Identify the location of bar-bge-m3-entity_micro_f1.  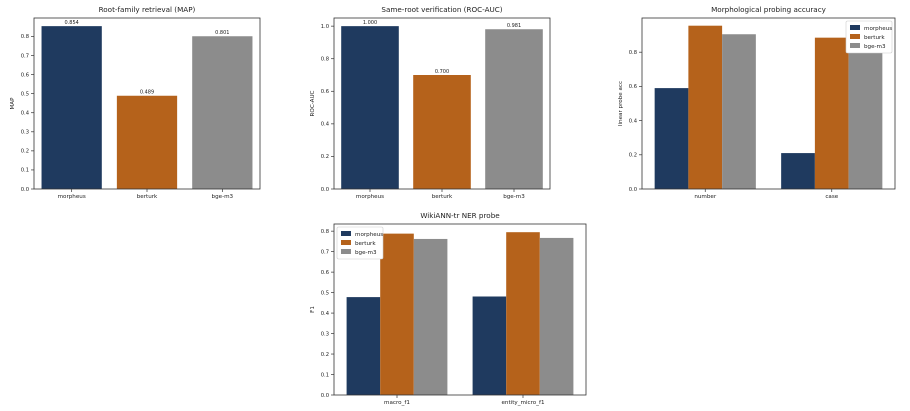
(556, 316).